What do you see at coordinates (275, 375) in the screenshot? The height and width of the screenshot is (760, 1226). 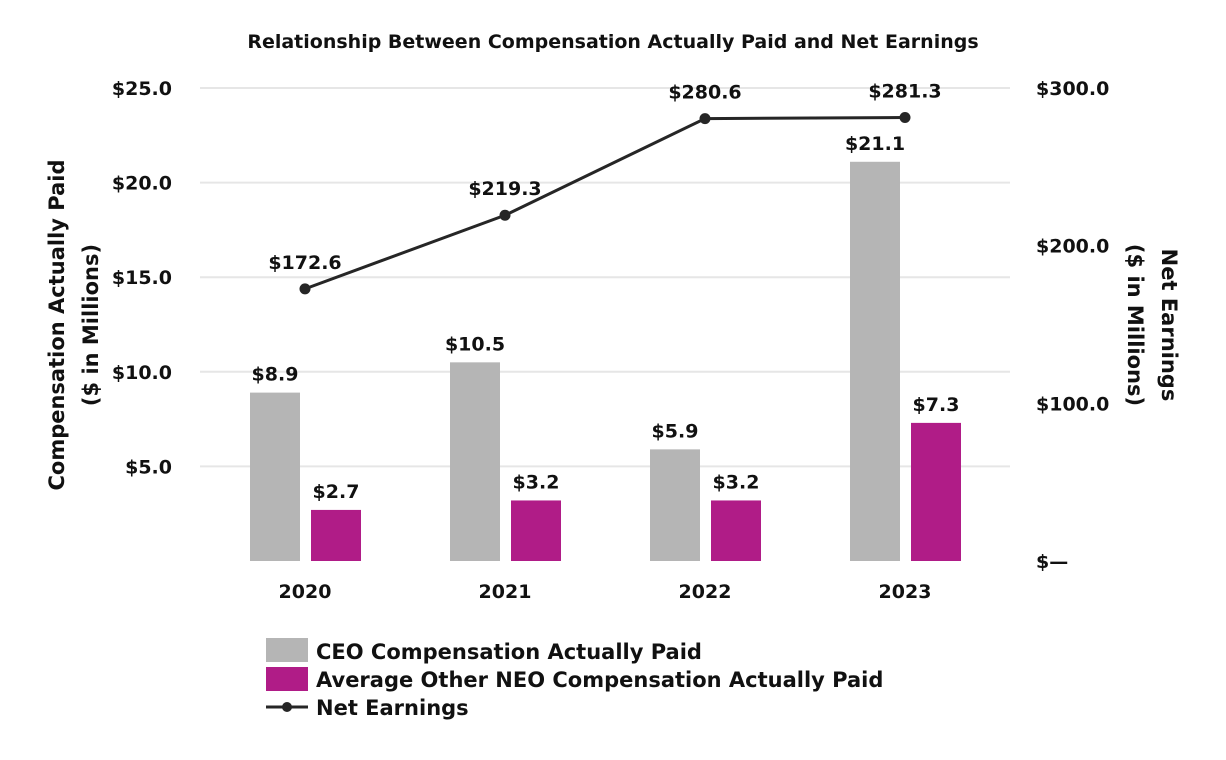 I see `data-label: $8.9` at bounding box center [275, 375].